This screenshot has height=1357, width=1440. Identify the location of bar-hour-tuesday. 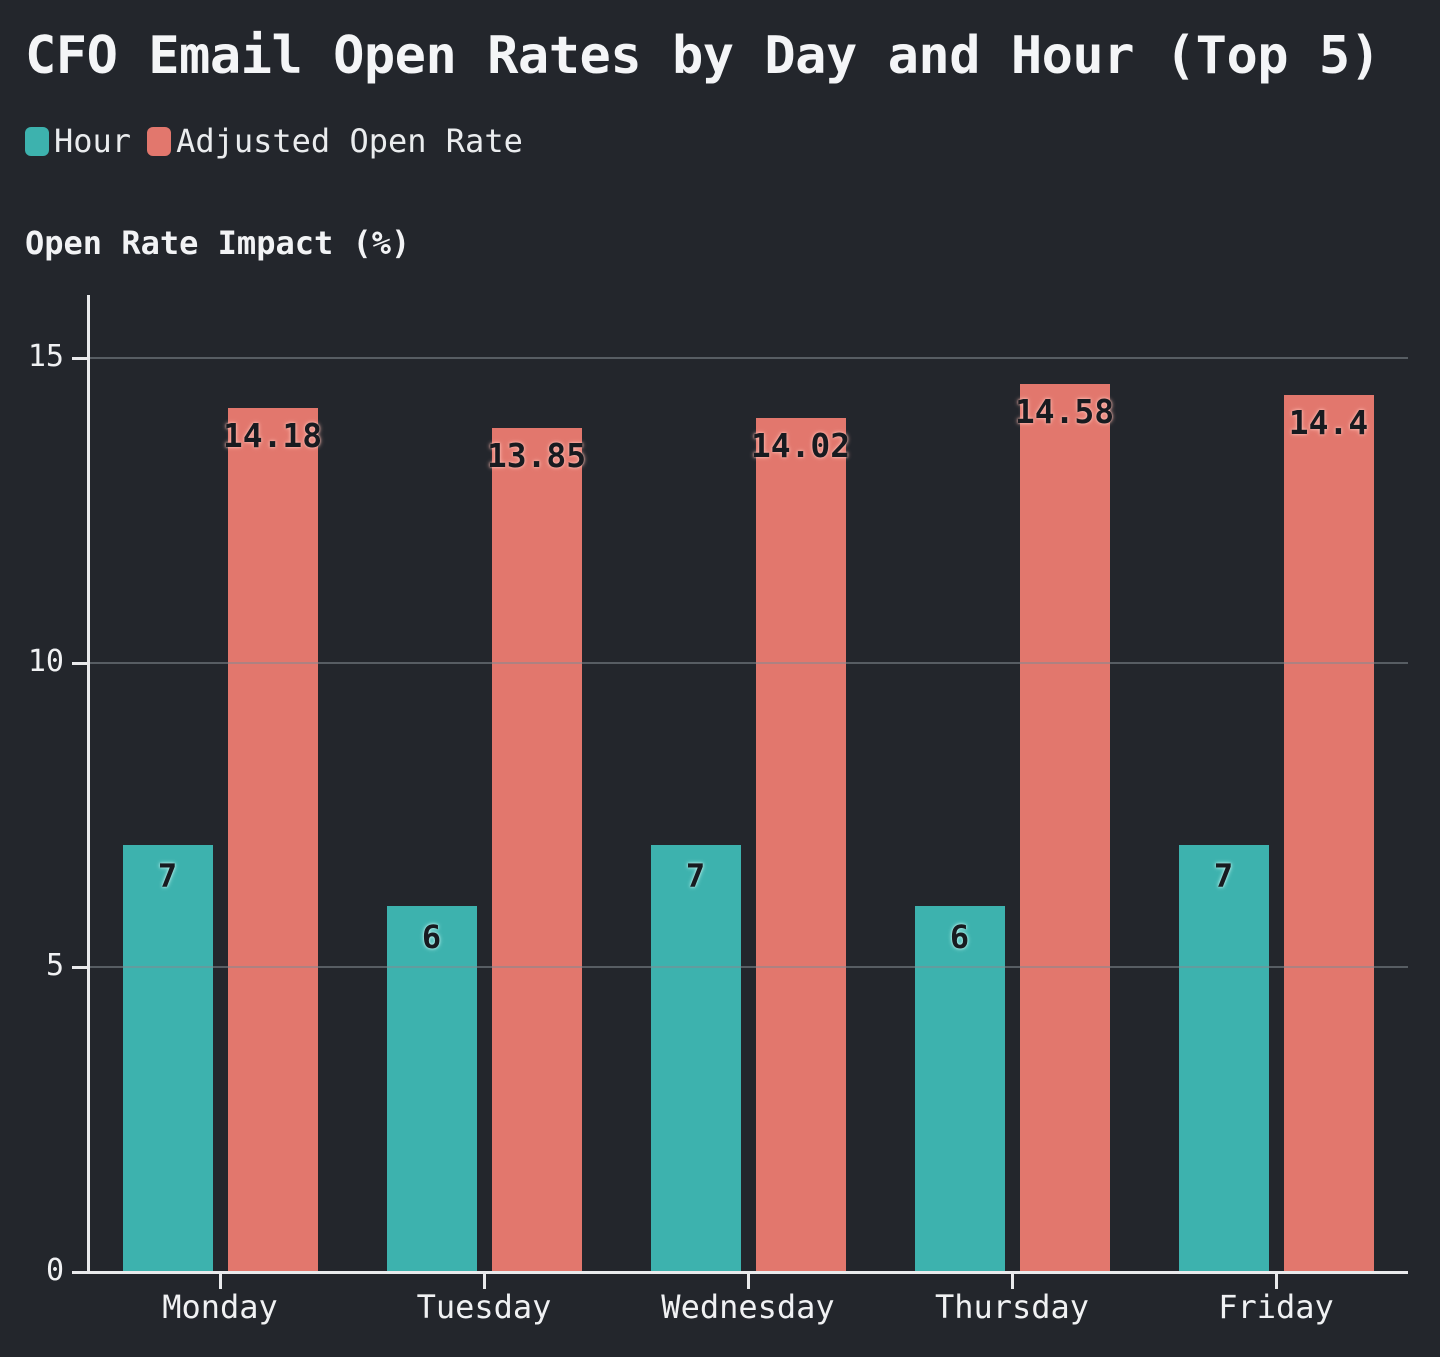
(431, 1089).